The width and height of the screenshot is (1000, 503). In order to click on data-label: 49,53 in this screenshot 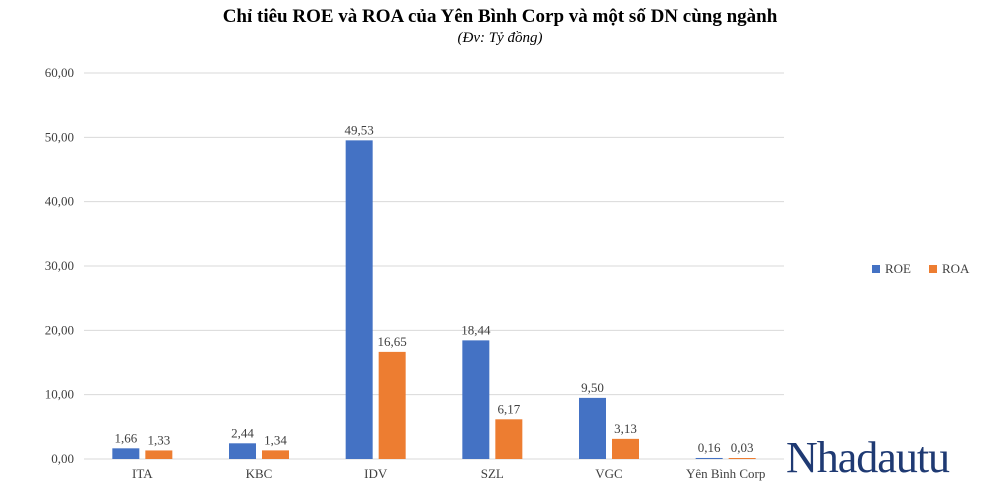, I will do `click(359, 129)`.